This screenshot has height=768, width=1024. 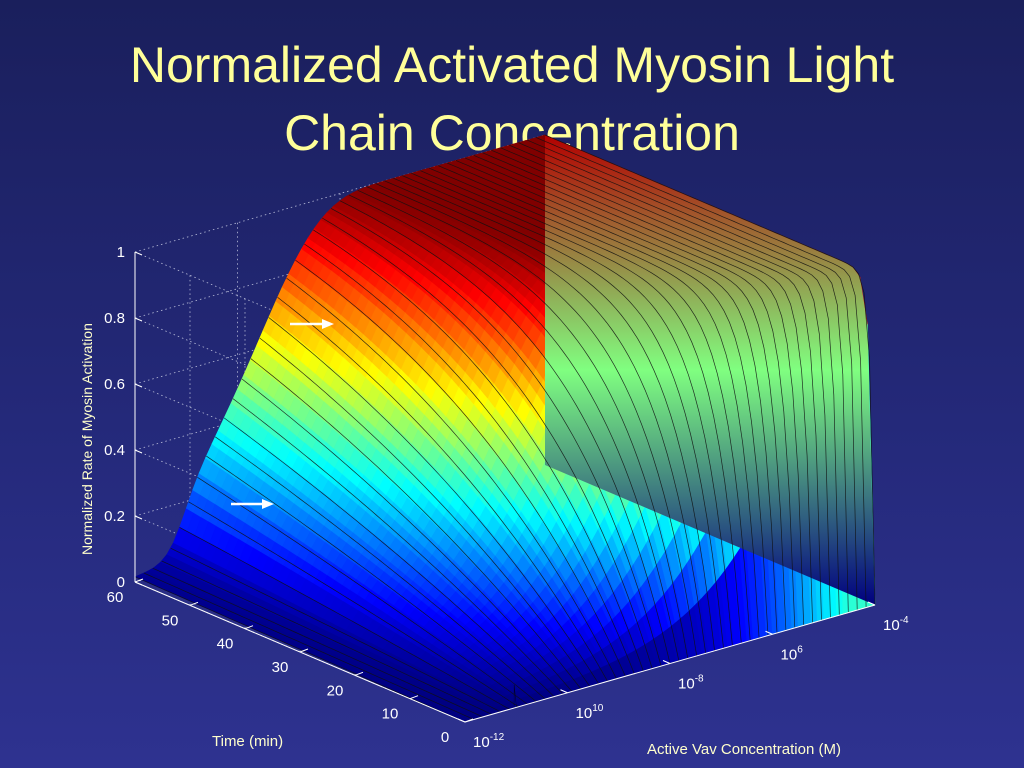 I want to click on x-tick-label: 10⁶, so click(x=792, y=653).